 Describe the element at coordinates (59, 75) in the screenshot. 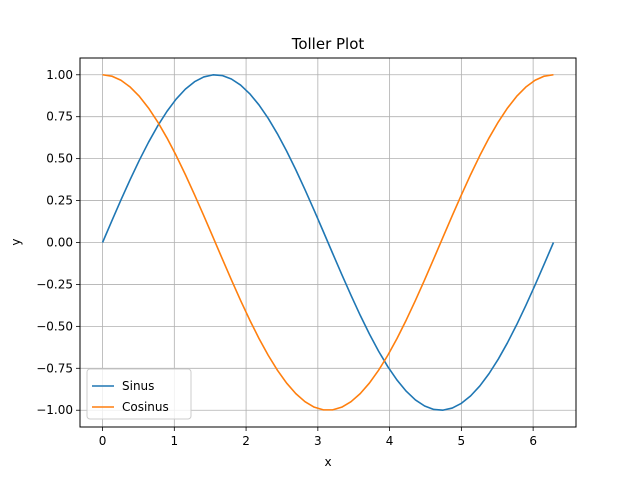

I see `y-tick-label: 1.00` at that location.